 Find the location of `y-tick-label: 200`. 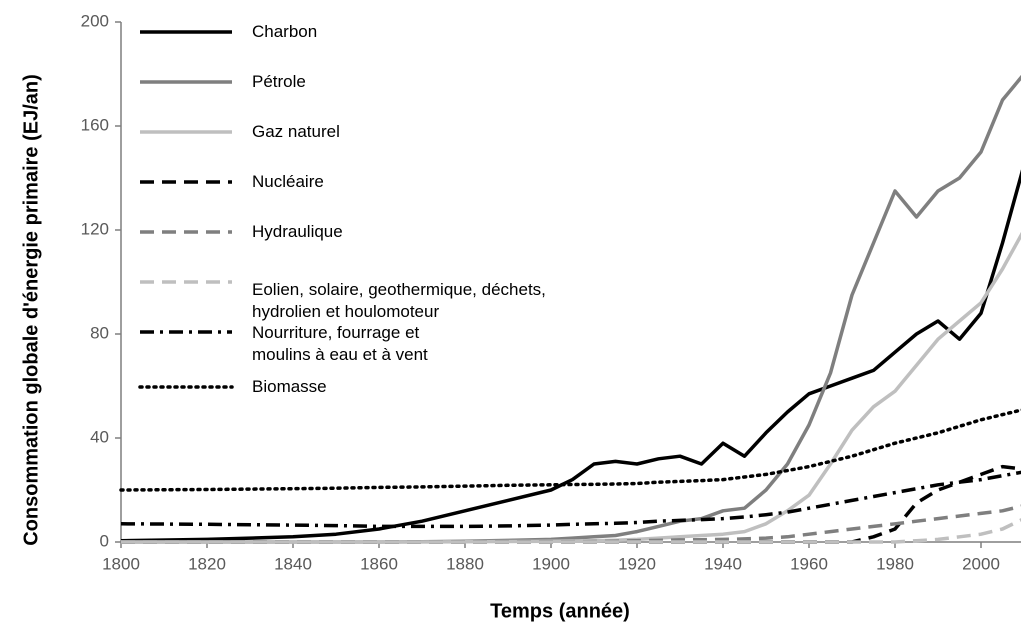

y-tick-label: 200 is located at coordinates (95, 20).